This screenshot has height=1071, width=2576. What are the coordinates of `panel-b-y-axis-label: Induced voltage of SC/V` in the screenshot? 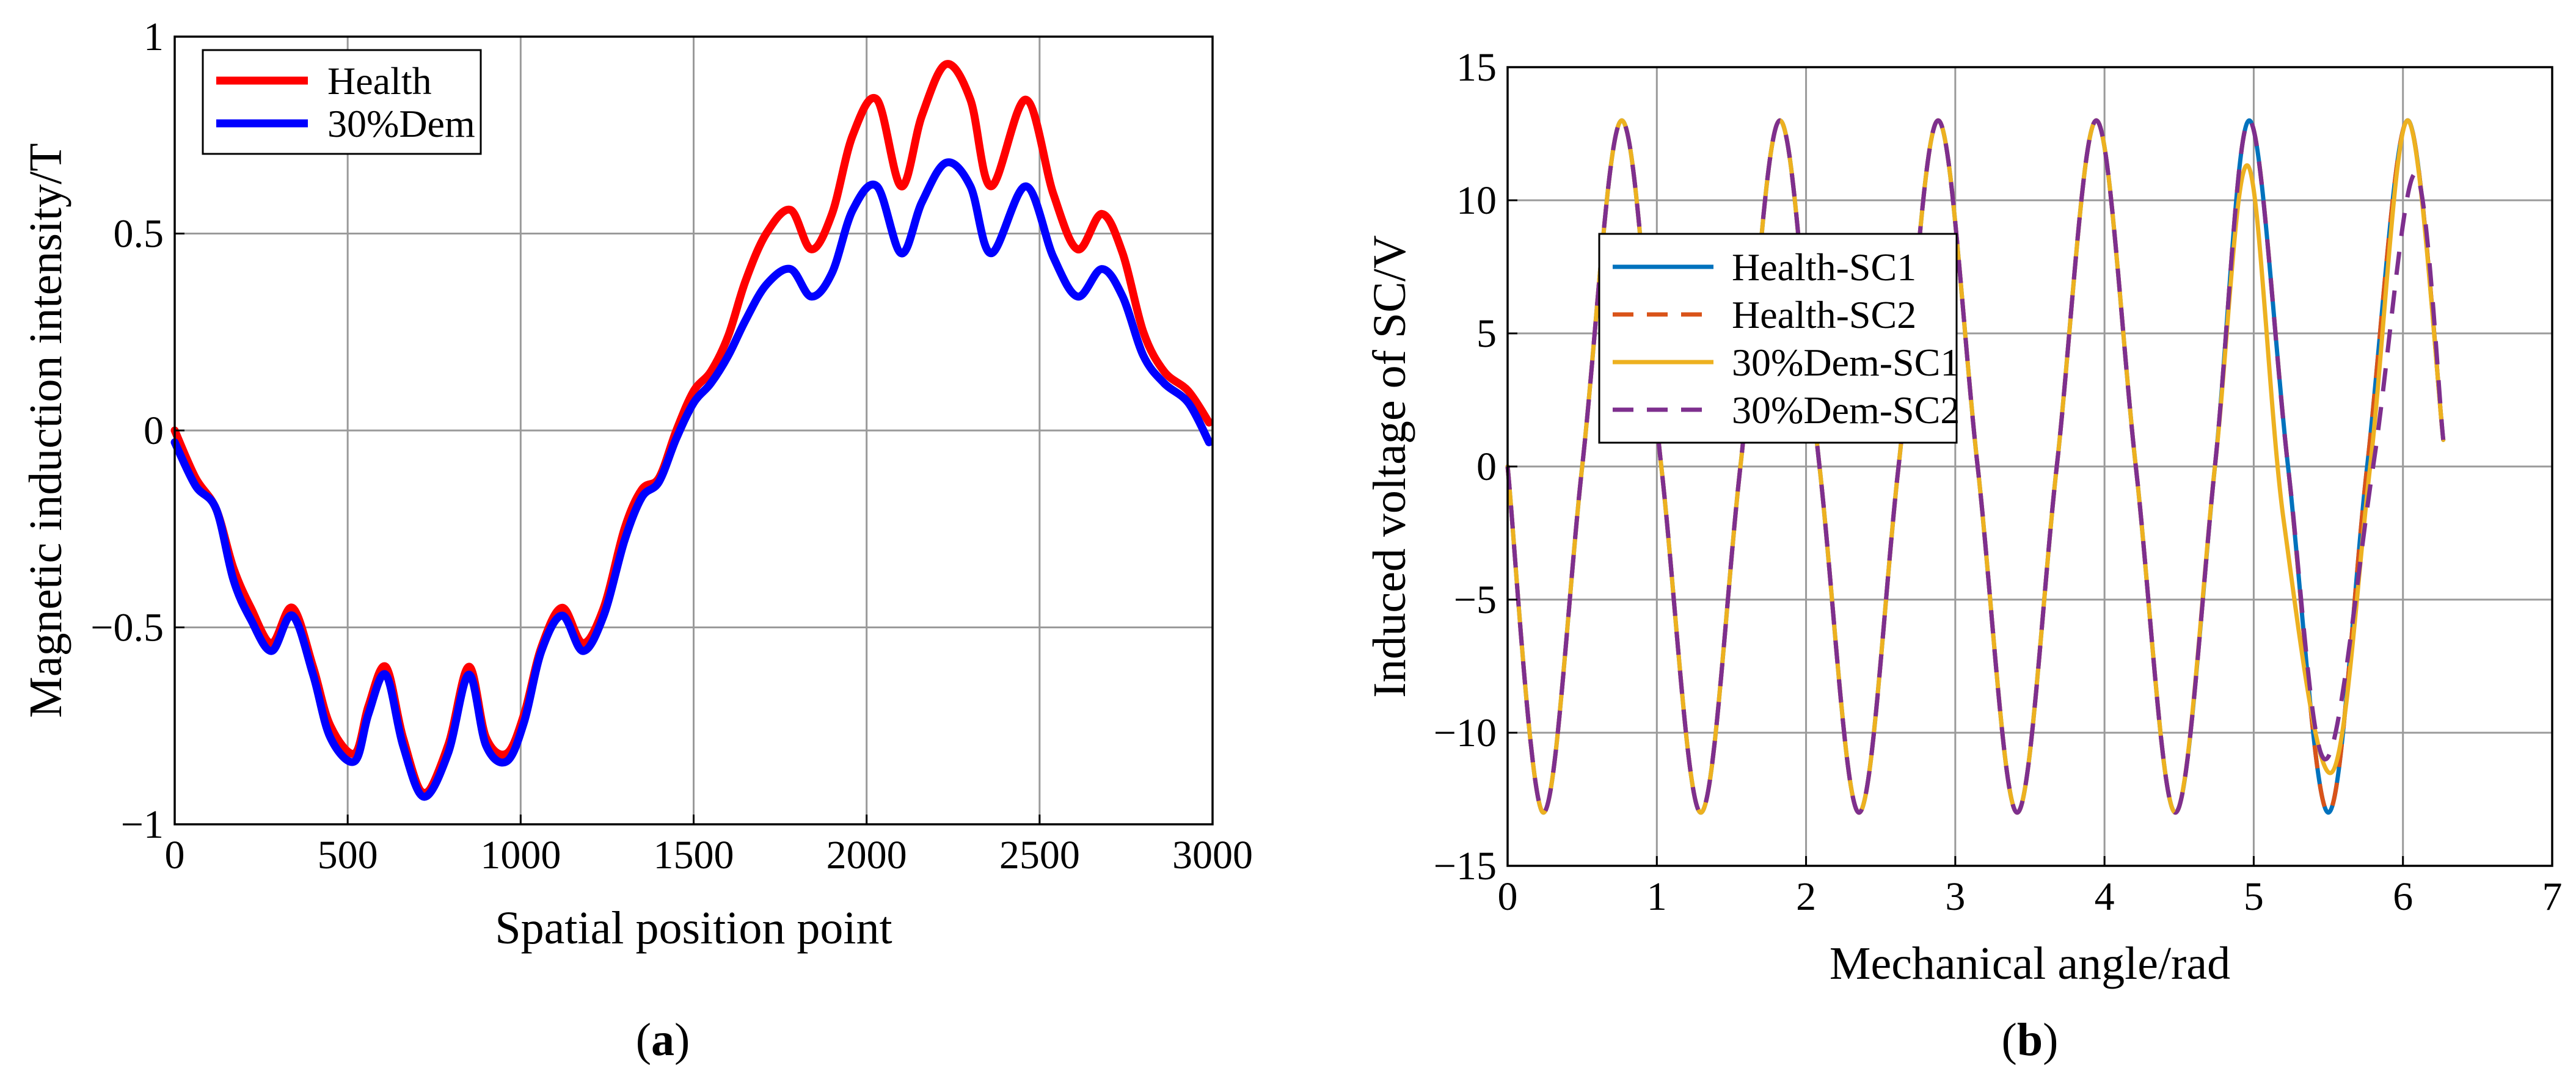 It's located at (1389, 466).